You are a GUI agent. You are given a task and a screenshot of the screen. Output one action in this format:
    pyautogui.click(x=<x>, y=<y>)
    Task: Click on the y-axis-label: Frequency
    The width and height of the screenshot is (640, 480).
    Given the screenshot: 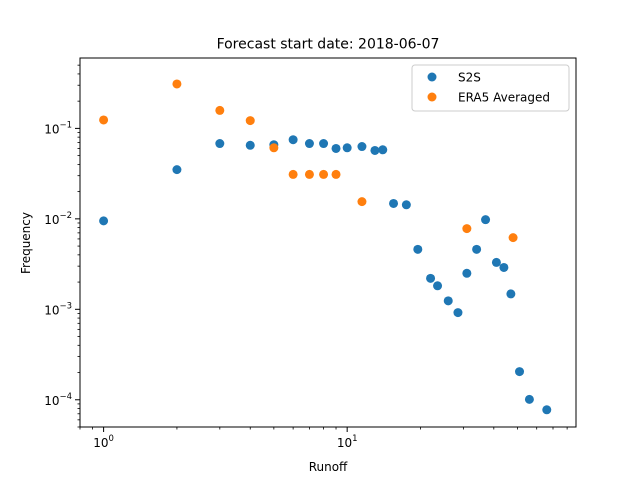 What is the action you would take?
    pyautogui.click(x=26, y=243)
    